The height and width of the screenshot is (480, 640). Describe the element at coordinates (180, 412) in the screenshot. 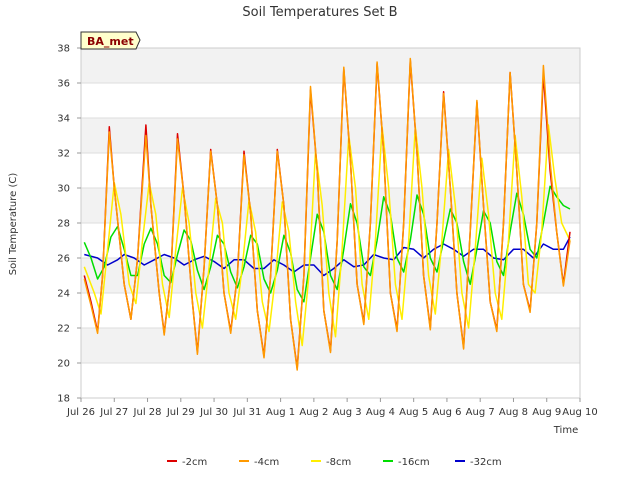

I see `x-tick-label: Jul 29` at that location.